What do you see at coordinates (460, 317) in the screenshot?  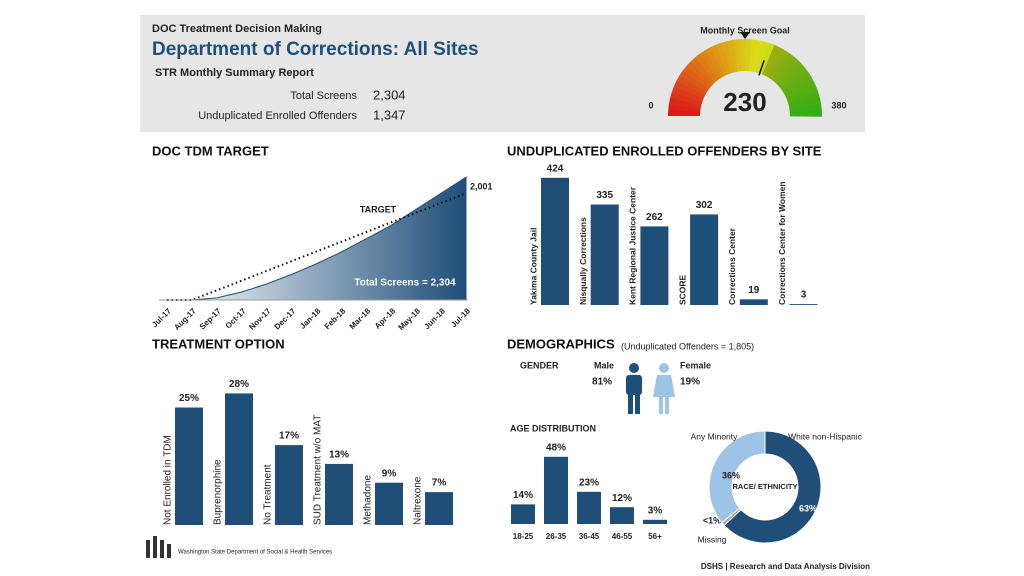 I see `x-tick-label: Jul-18` at bounding box center [460, 317].